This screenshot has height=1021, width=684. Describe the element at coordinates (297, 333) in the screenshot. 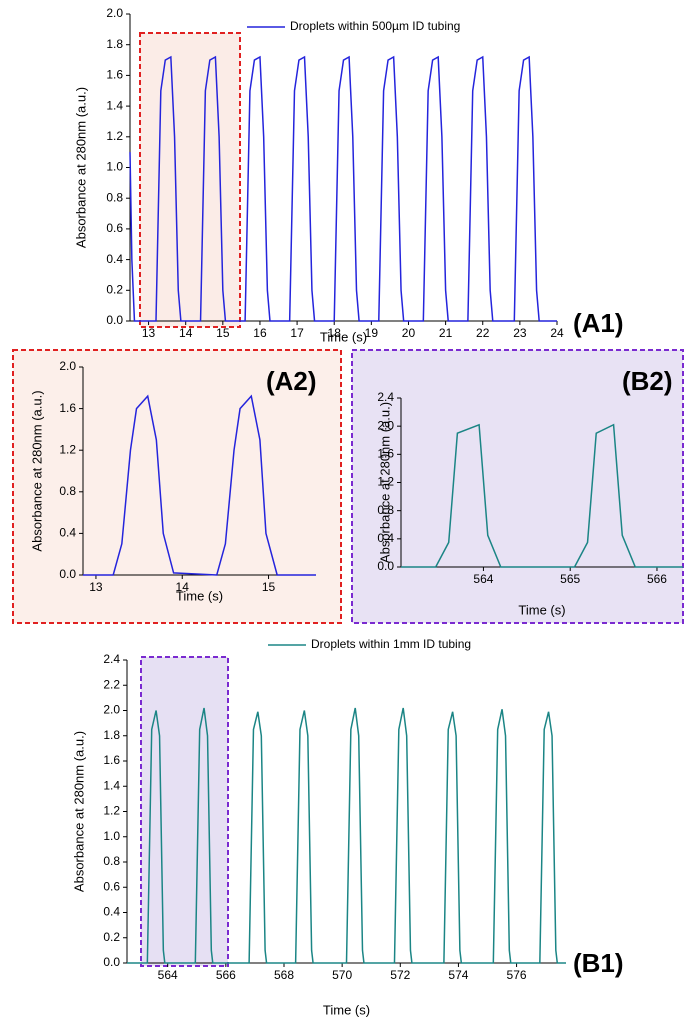

I see `x-tick-label: 17` at that location.